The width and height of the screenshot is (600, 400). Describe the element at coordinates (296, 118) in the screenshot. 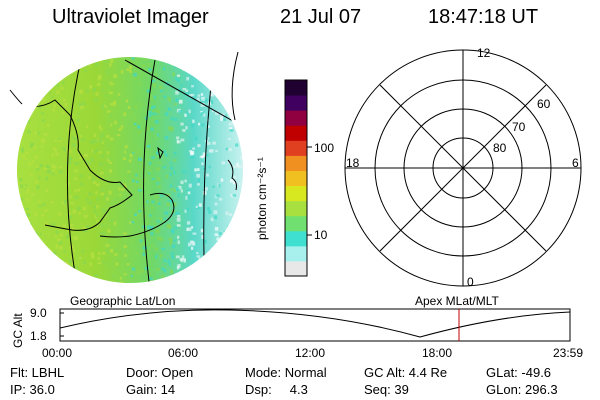

I see `color-scale-band` at that location.